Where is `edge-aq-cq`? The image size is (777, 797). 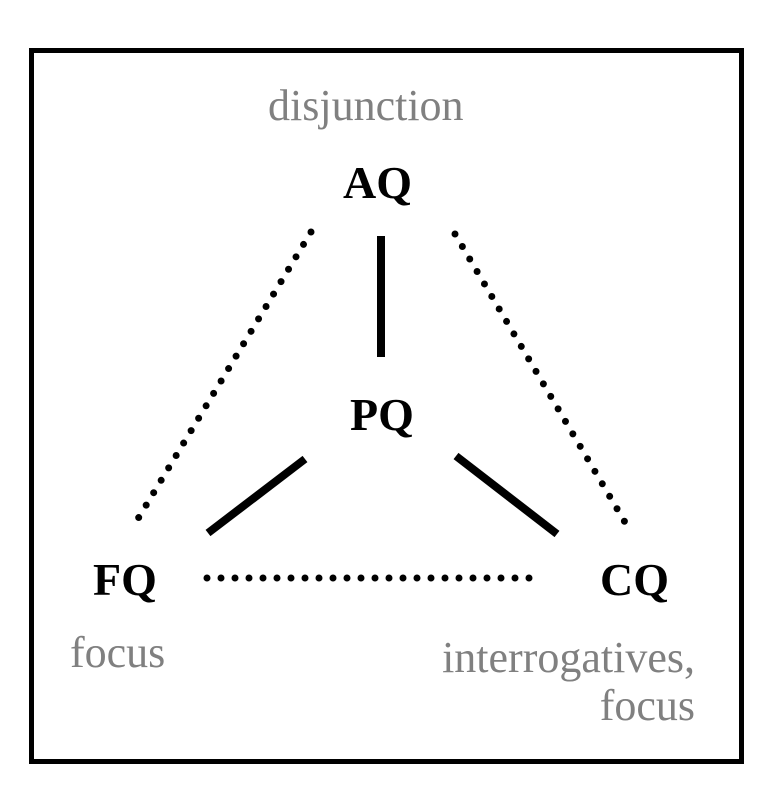 edge-aq-cq is located at coordinates (540, 379).